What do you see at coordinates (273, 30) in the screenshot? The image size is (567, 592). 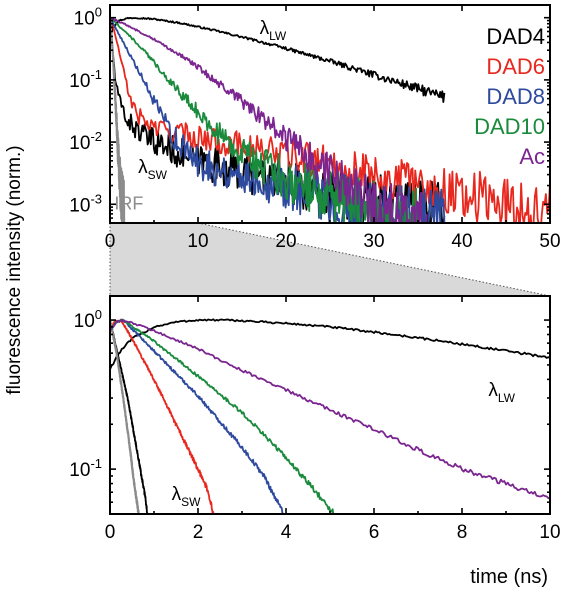 I see `top-annotation-lw: λLW` at bounding box center [273, 30].